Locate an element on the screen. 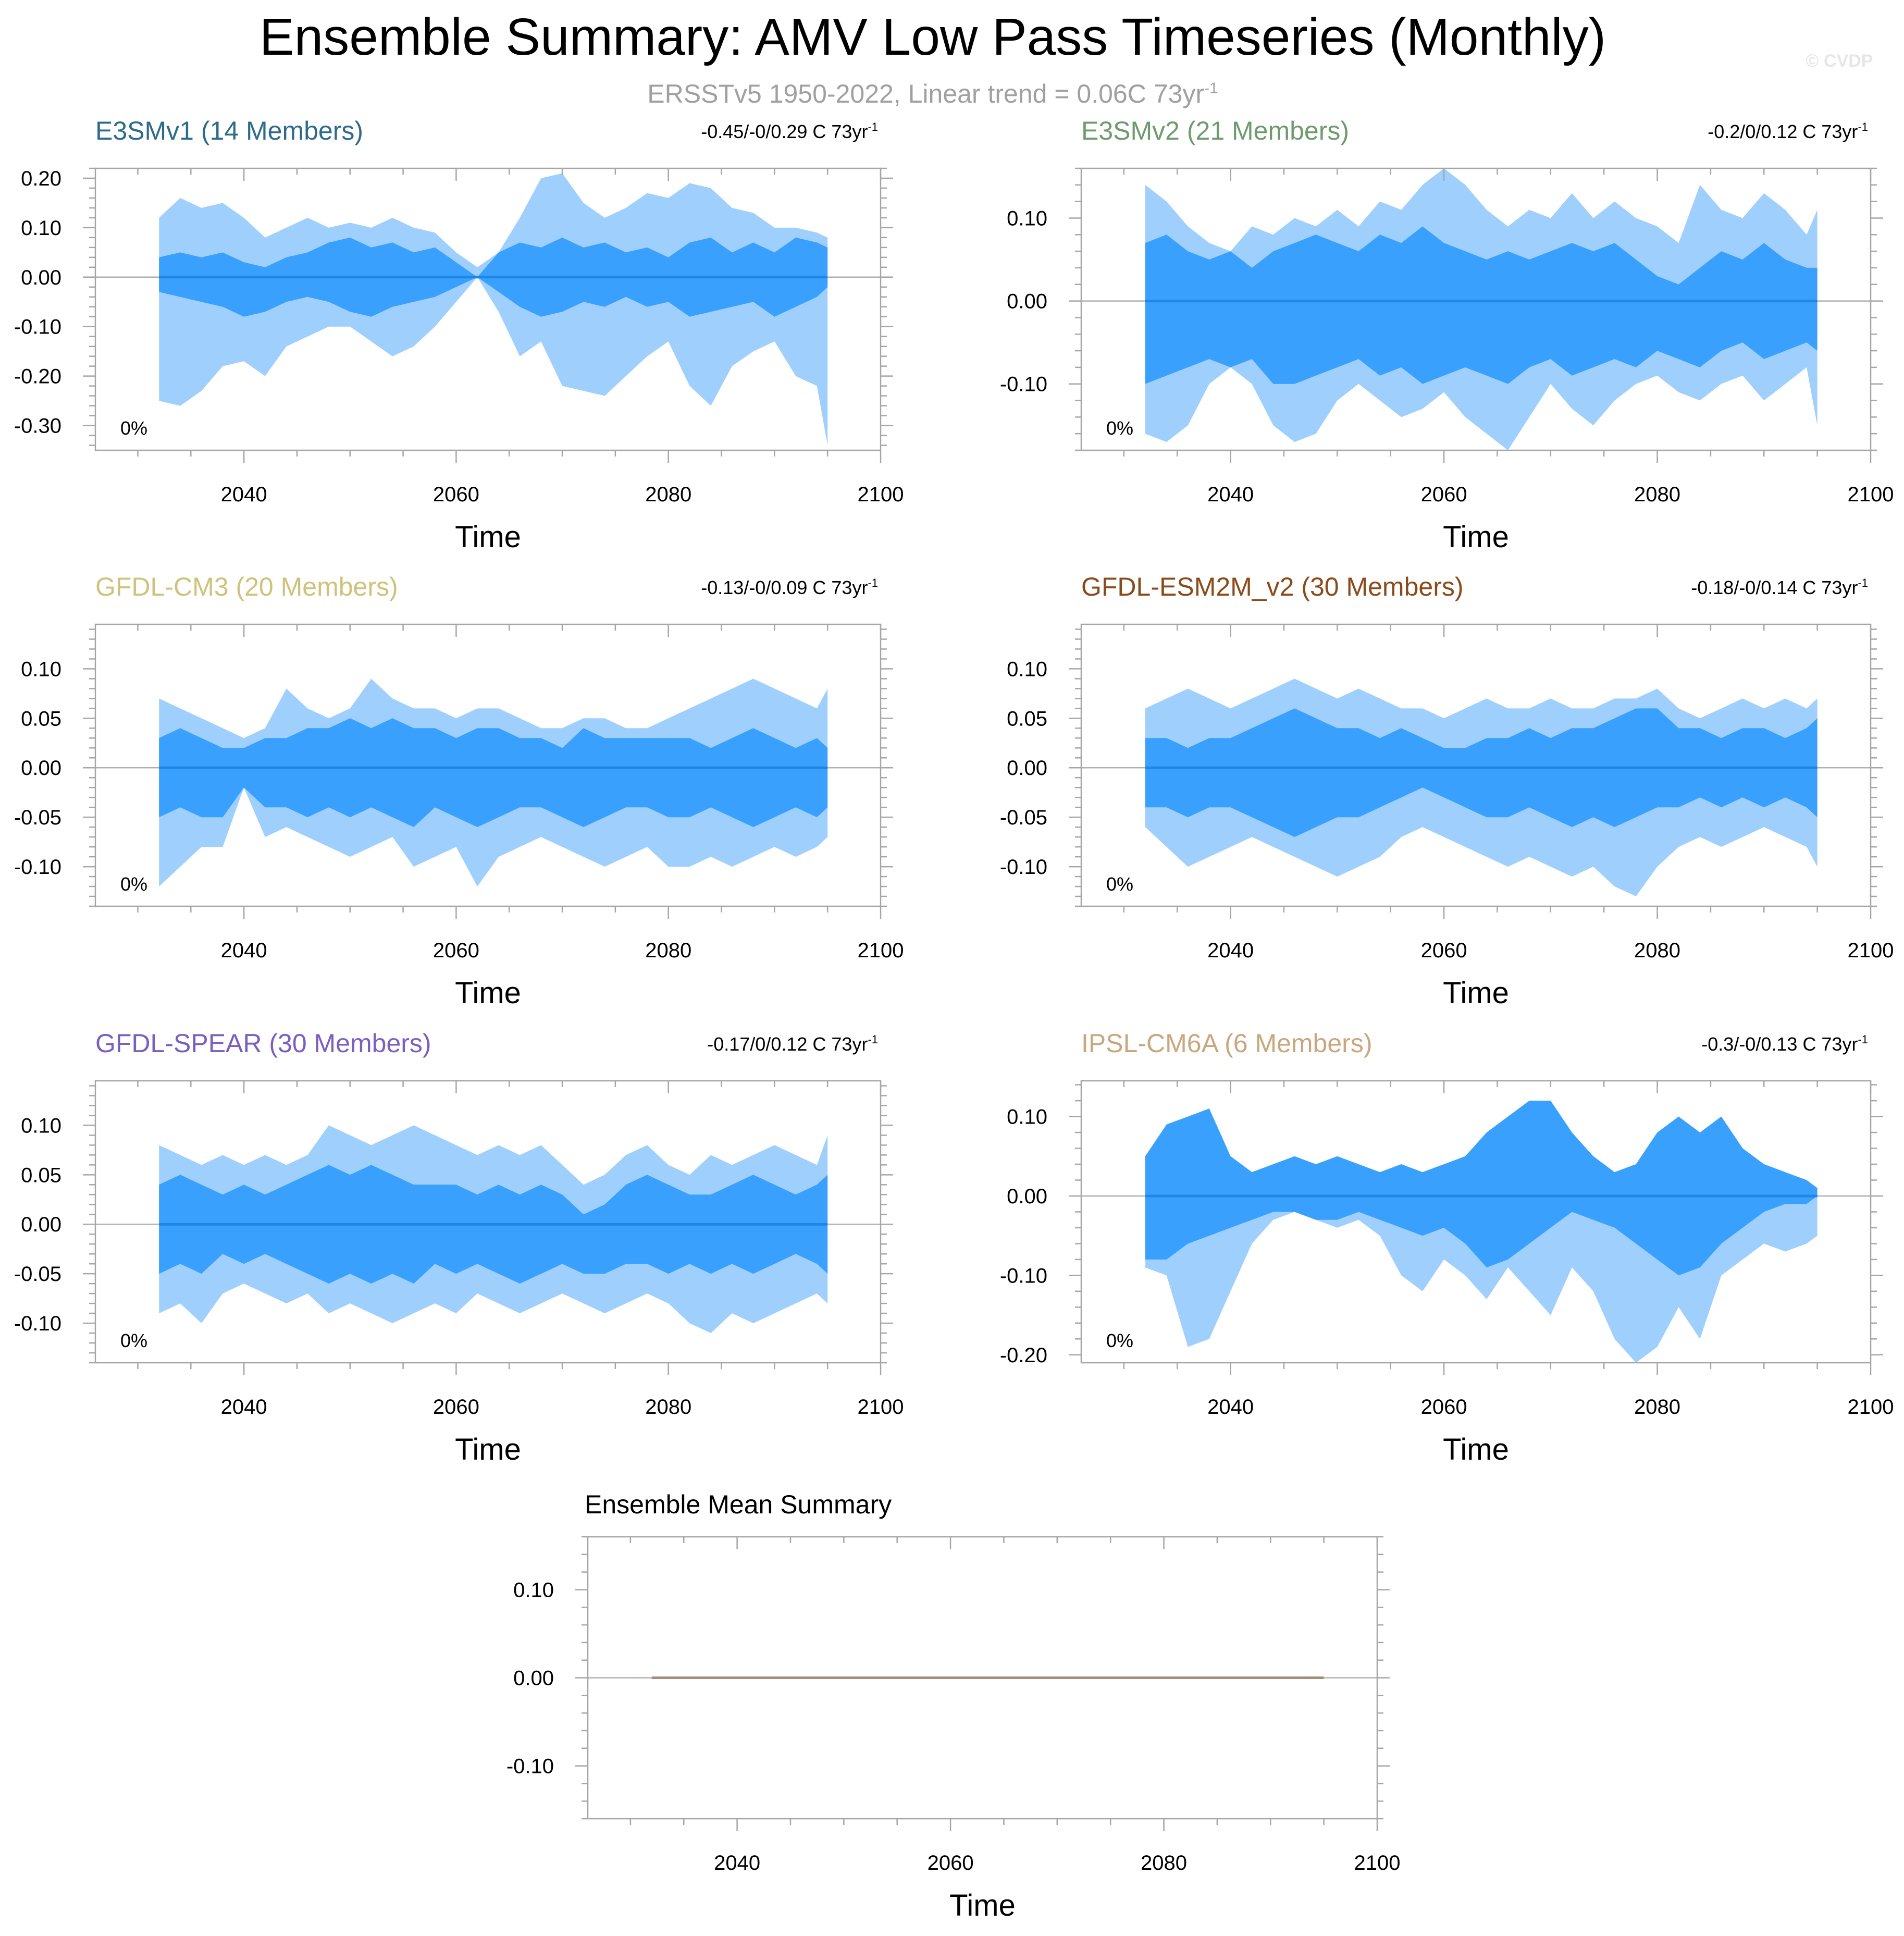 This screenshot has height=1936, width=1904. trend-label: -0.18/-0/0.14 C 73yr-1 is located at coordinates (1779, 587).